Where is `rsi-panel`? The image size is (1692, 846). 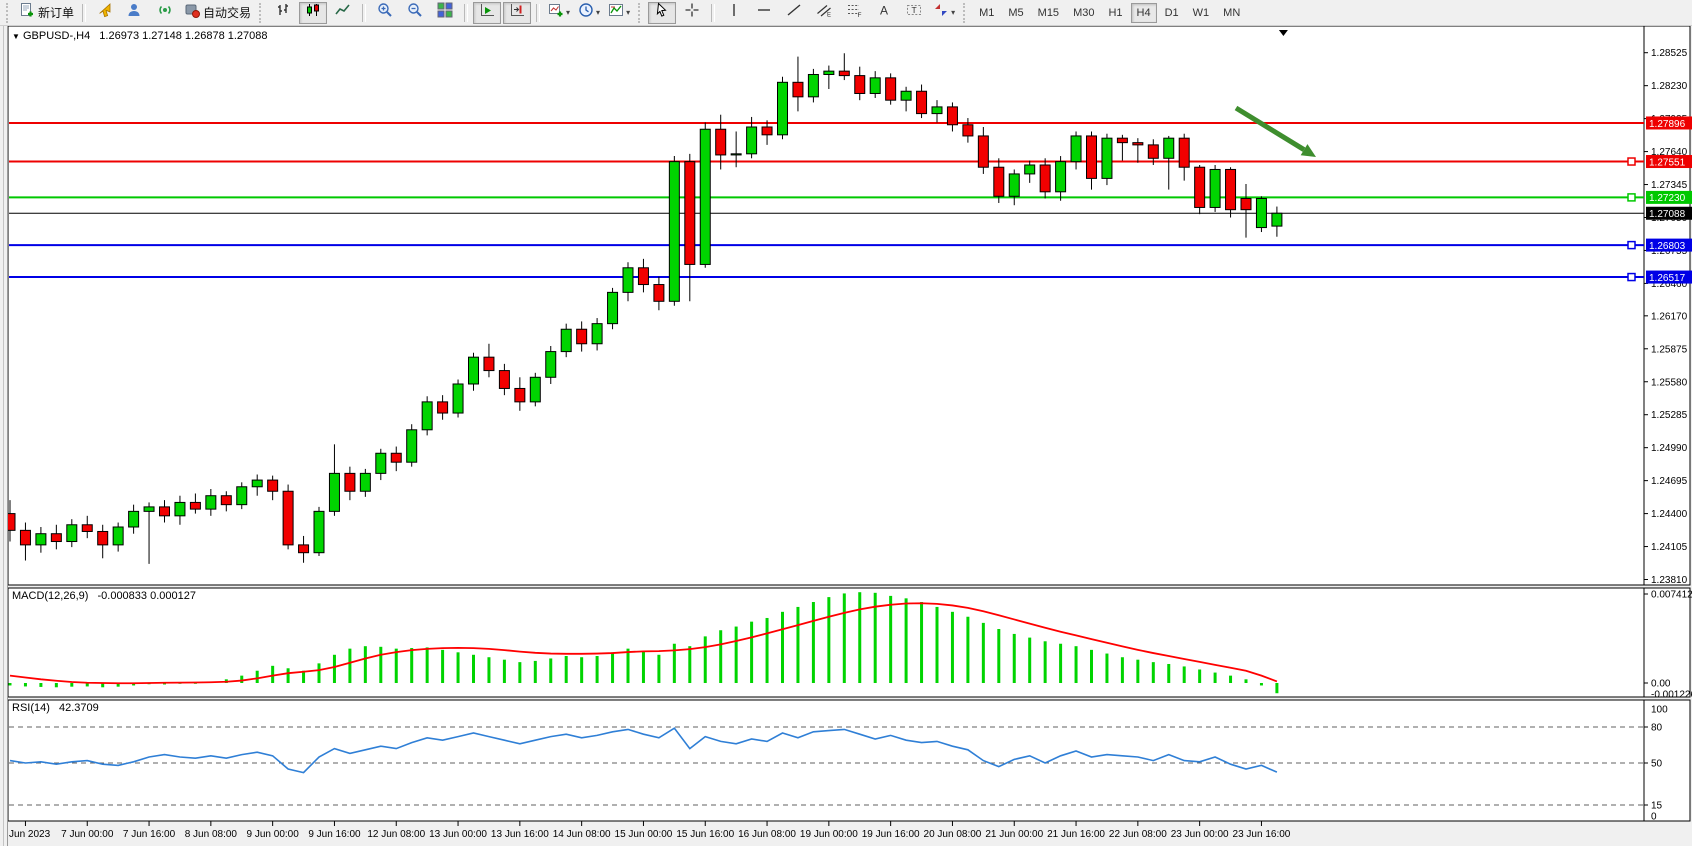
rsi-panel is located at coordinates (849, 760).